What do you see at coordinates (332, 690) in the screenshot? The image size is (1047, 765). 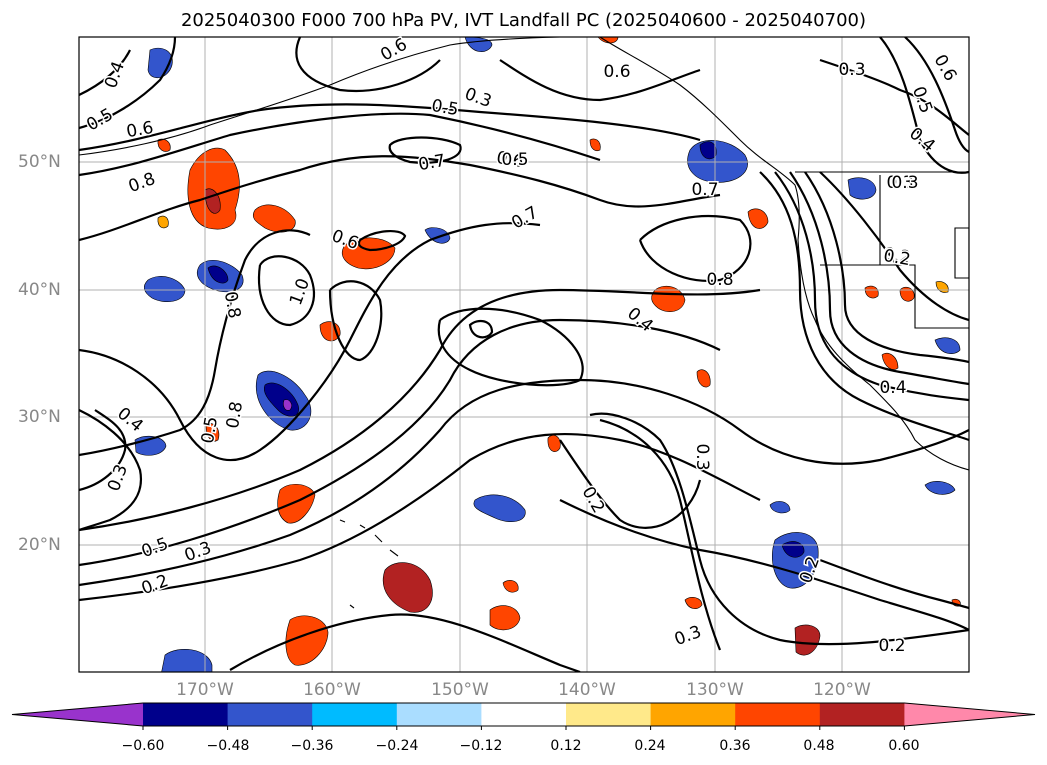 I see `lon-label-160w: 160°W` at bounding box center [332, 690].